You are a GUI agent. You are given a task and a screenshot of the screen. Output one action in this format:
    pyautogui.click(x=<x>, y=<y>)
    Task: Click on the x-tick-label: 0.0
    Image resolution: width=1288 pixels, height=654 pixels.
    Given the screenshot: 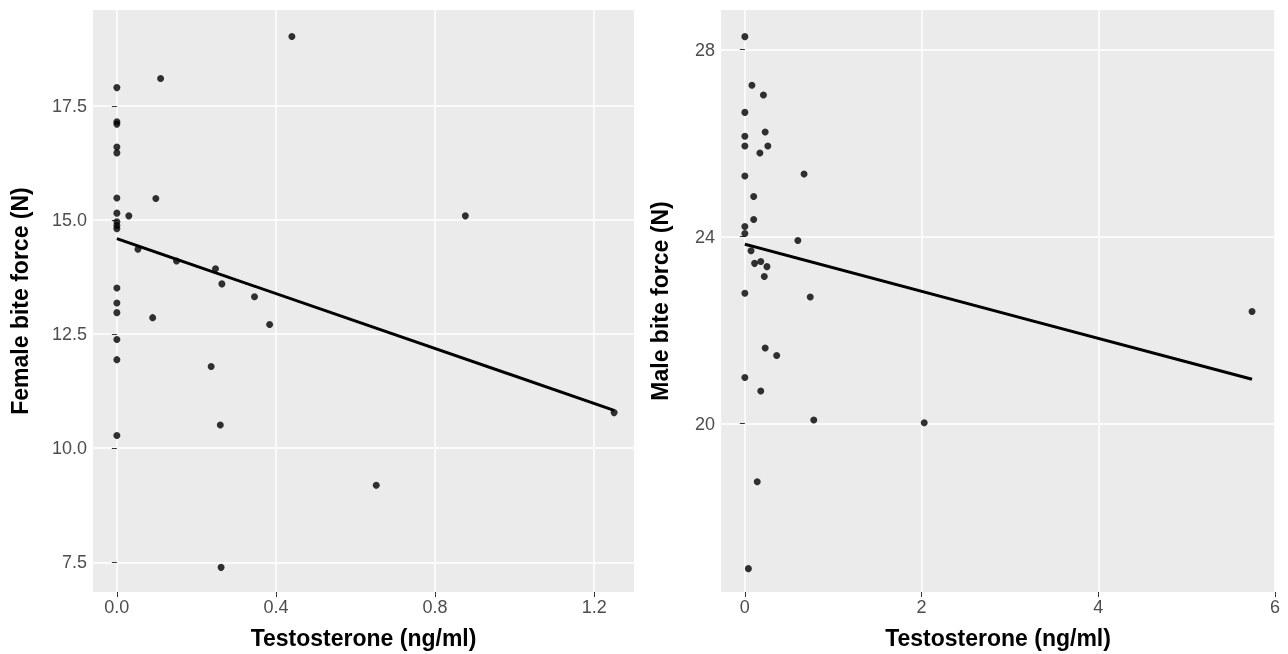 What is the action you would take?
    pyautogui.click(x=117, y=607)
    